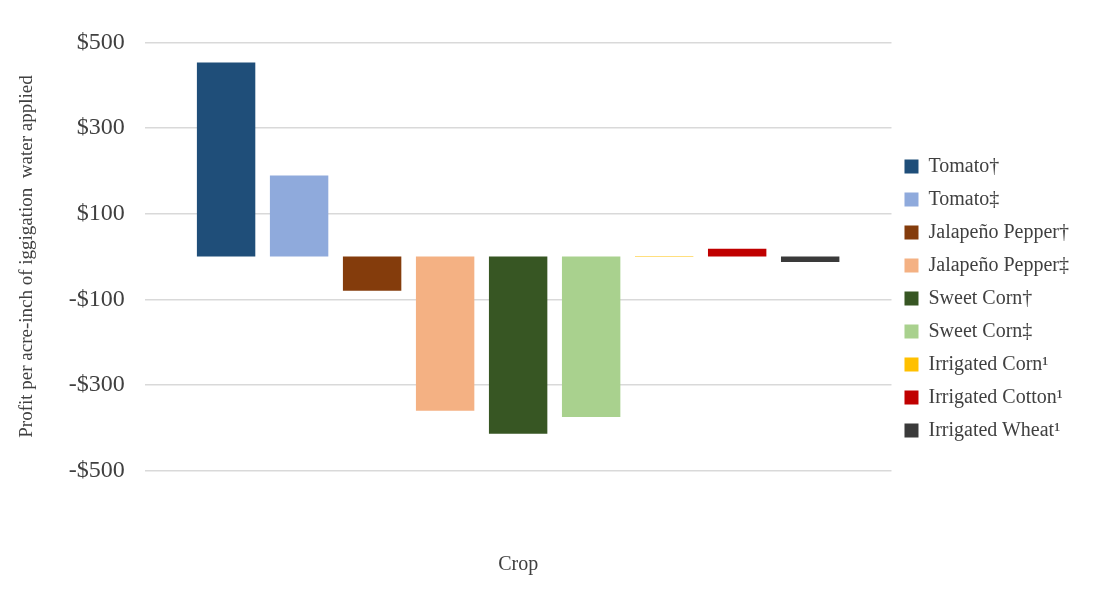  What do you see at coordinates (96, 468) in the screenshot?
I see `y-tick-label: -$500` at bounding box center [96, 468].